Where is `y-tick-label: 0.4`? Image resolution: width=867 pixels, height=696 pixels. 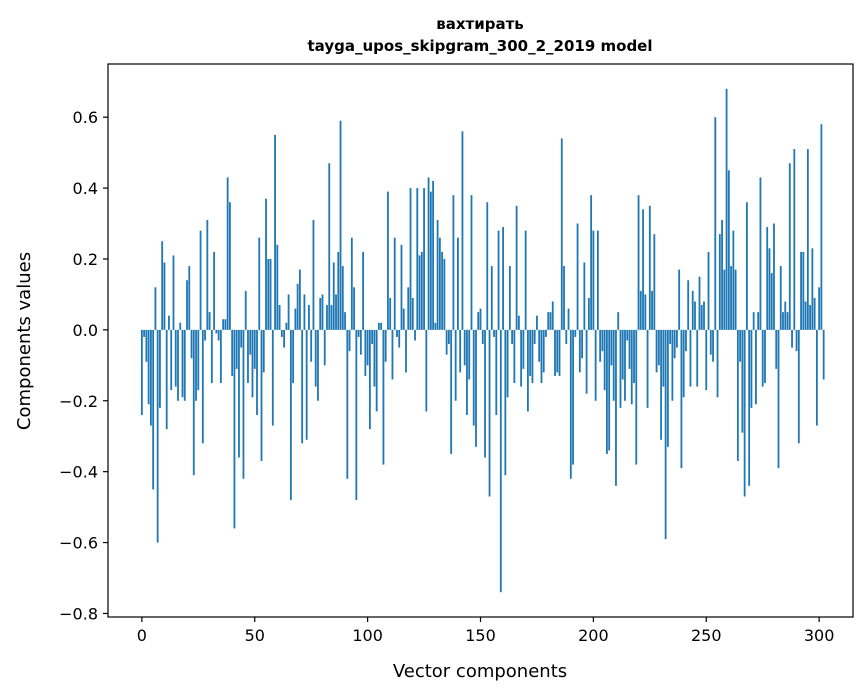 y-tick-label: 0.4 is located at coordinates (85, 188).